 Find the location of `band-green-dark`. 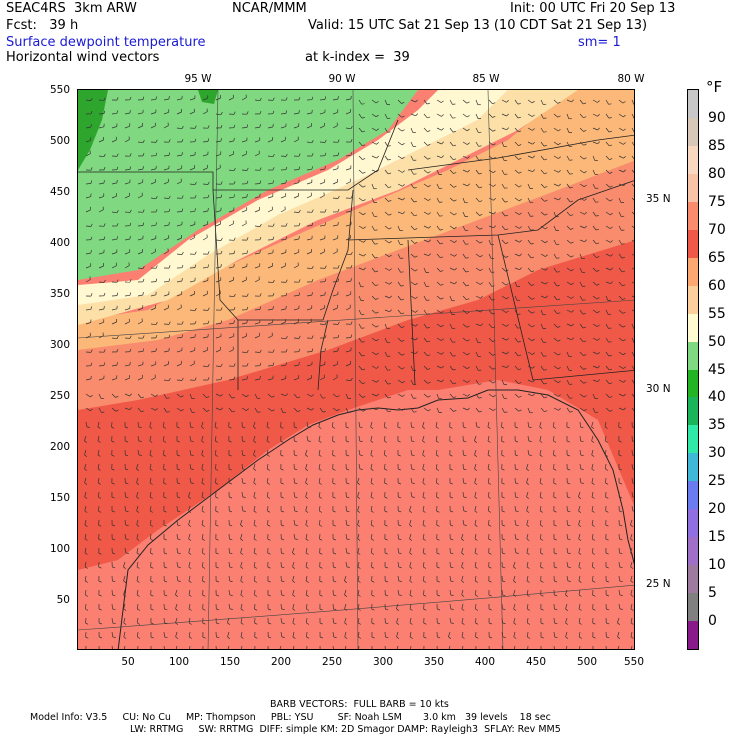

band-green-dark is located at coordinates (93, 130).